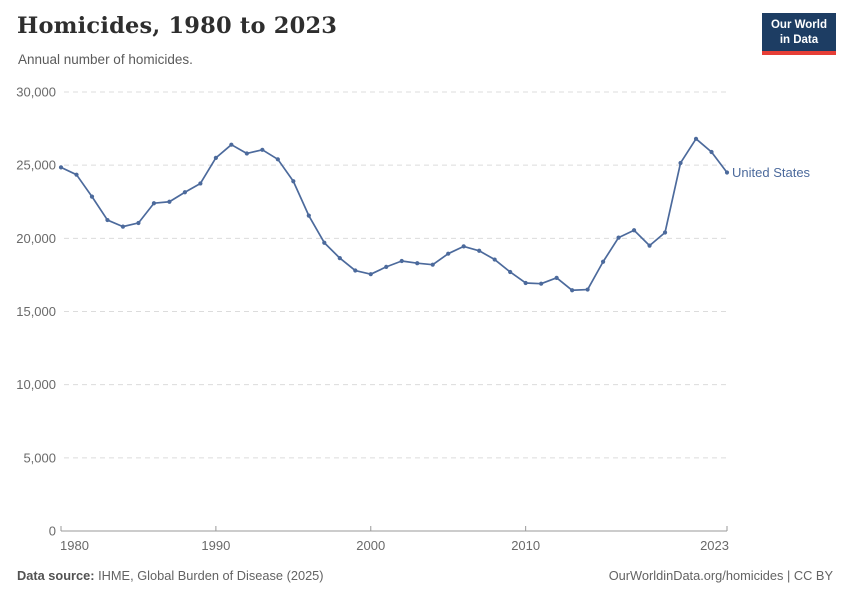 Image resolution: width=850 pixels, height=600 pixels. I want to click on y-tick-label: 25,000, so click(36, 165).